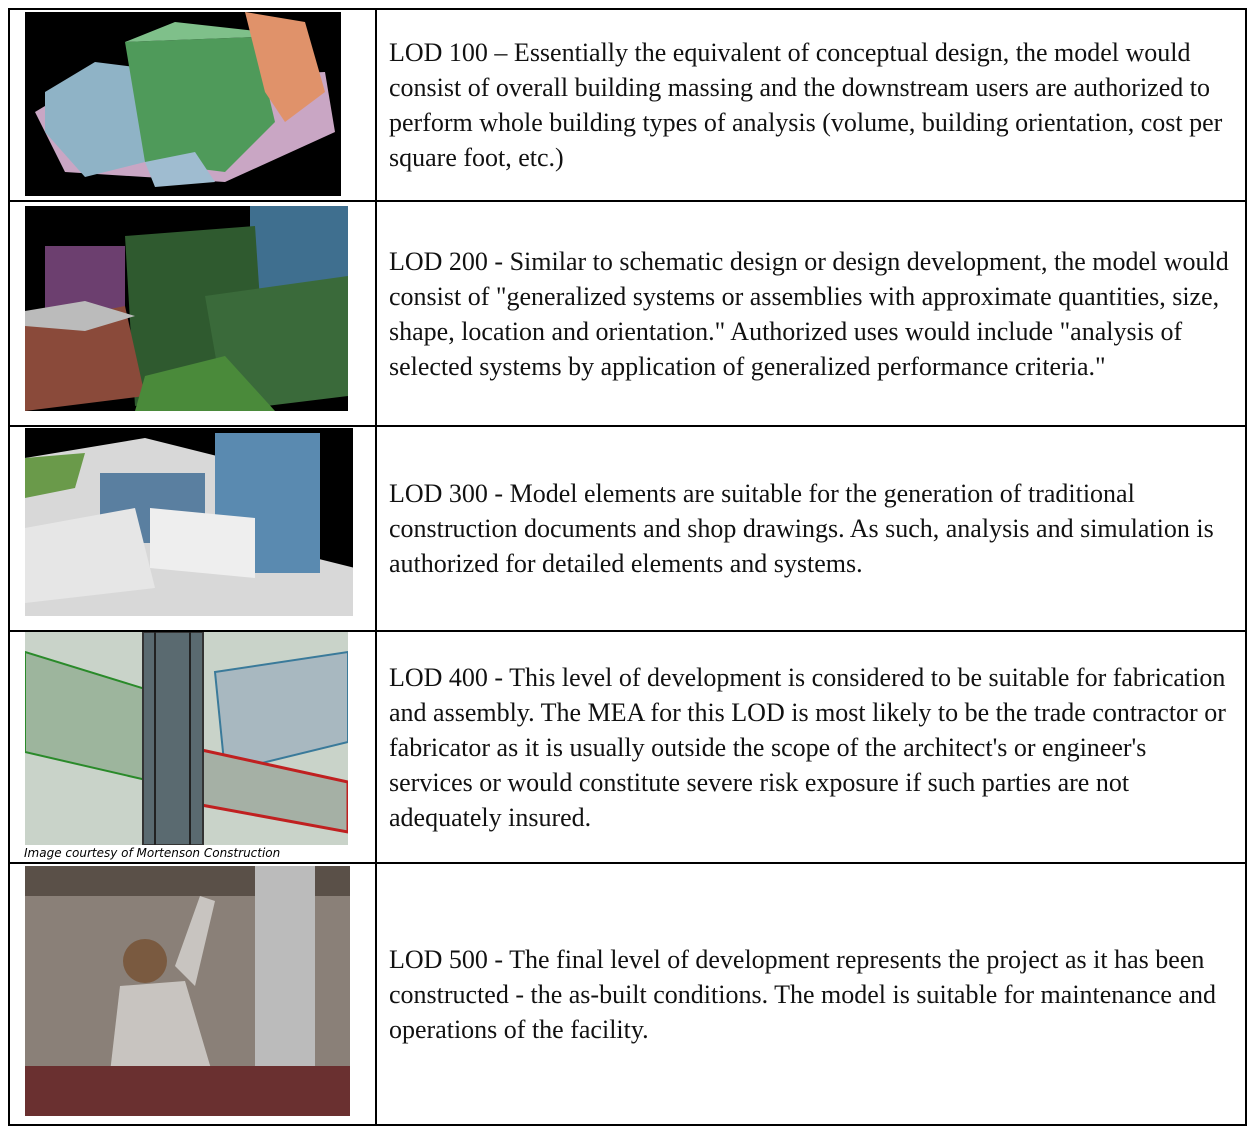  I want to click on fabrication-model-image, so click(186, 738).